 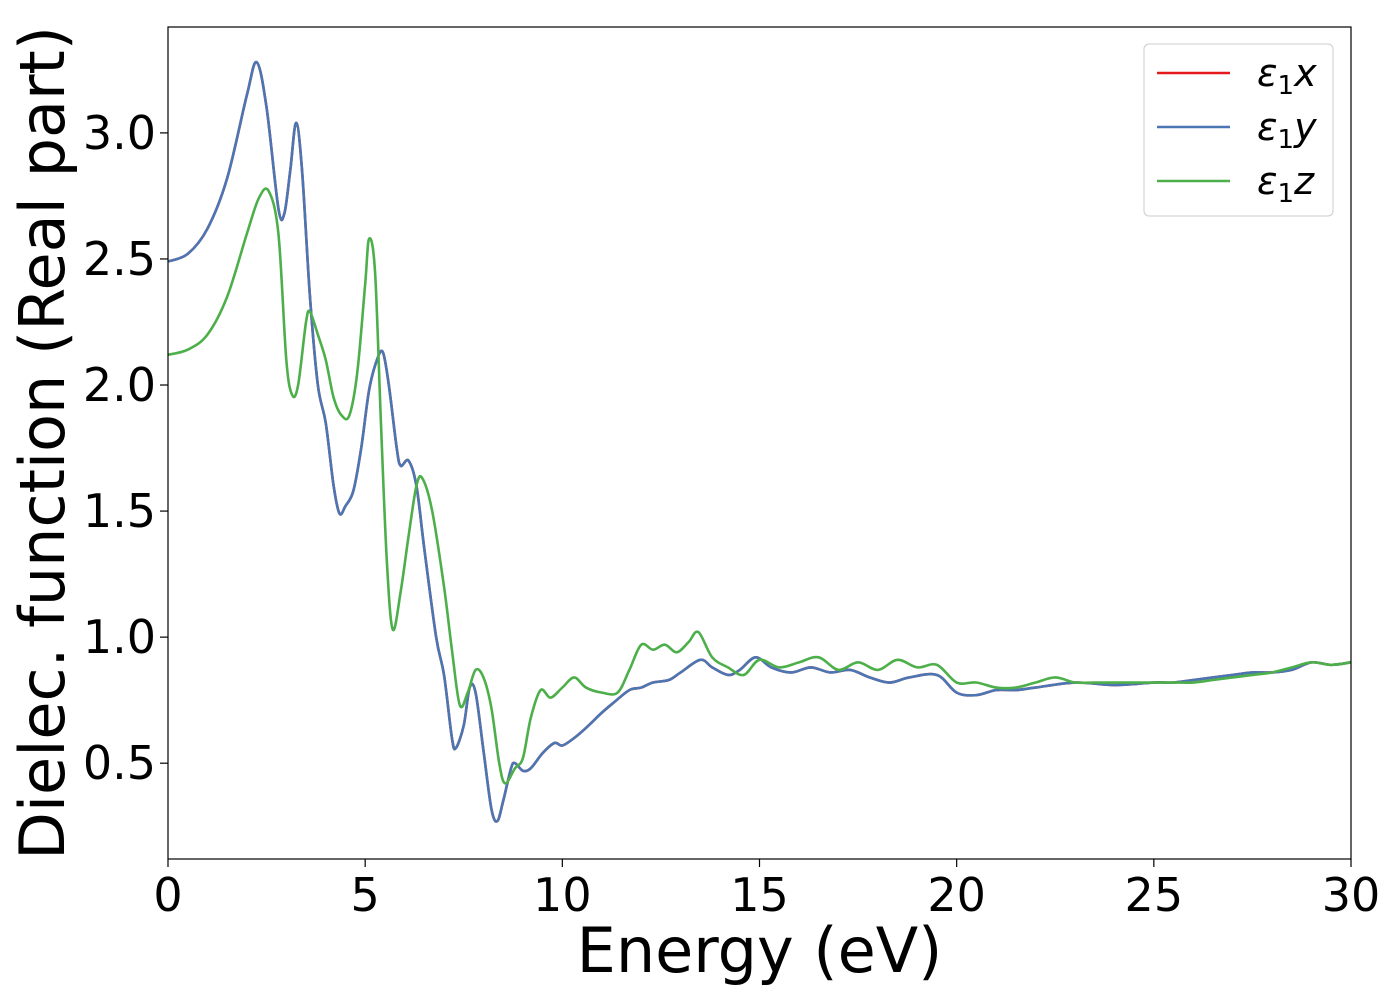 What do you see at coordinates (119, 763) in the screenshot?
I see `y-tick-label: 0.5` at bounding box center [119, 763].